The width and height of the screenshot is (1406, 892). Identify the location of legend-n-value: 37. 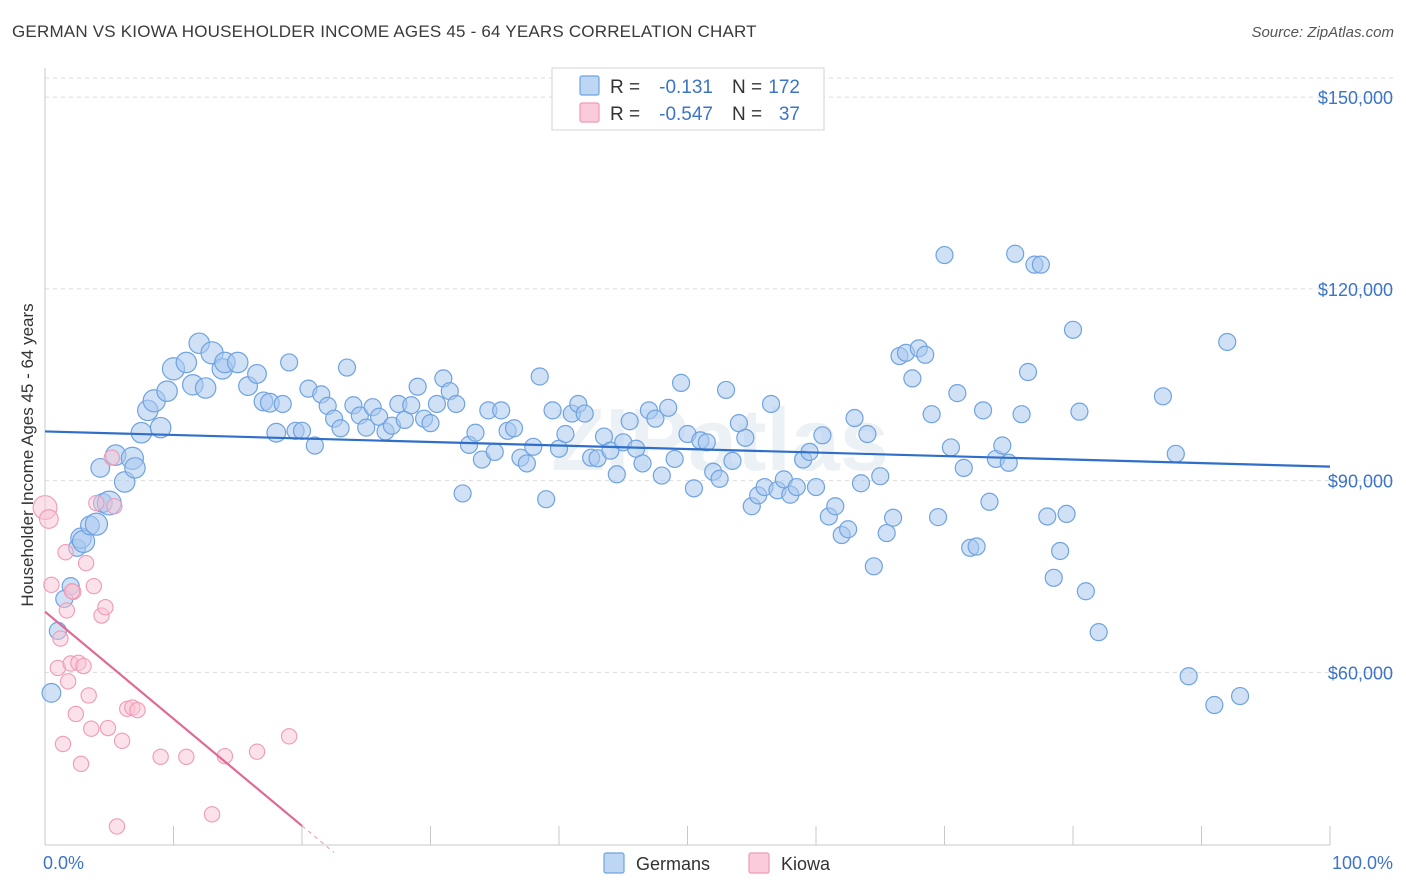
(789, 114).